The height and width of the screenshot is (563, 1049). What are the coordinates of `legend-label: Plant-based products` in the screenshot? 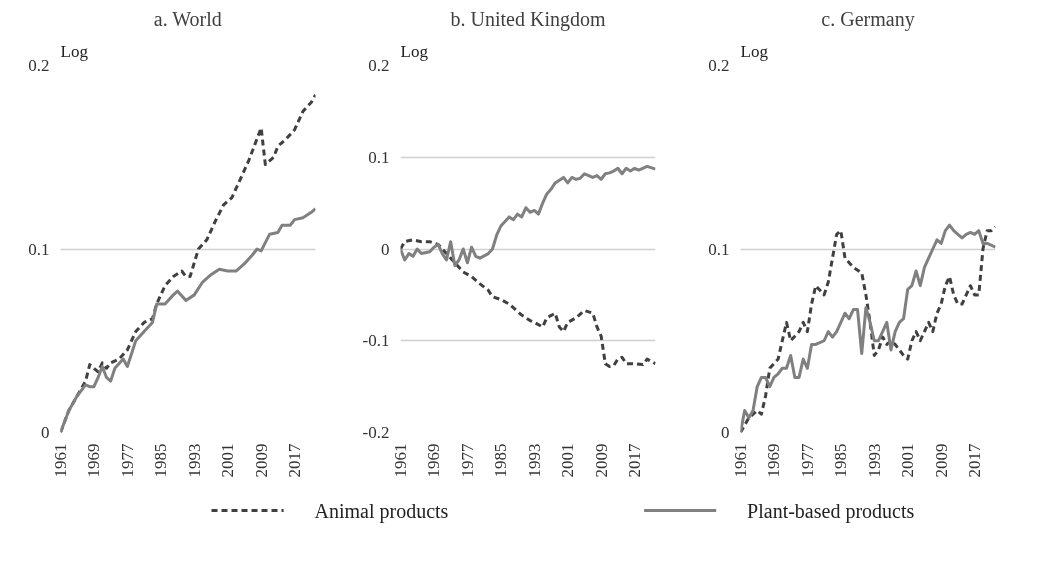 It's located at (831, 511).